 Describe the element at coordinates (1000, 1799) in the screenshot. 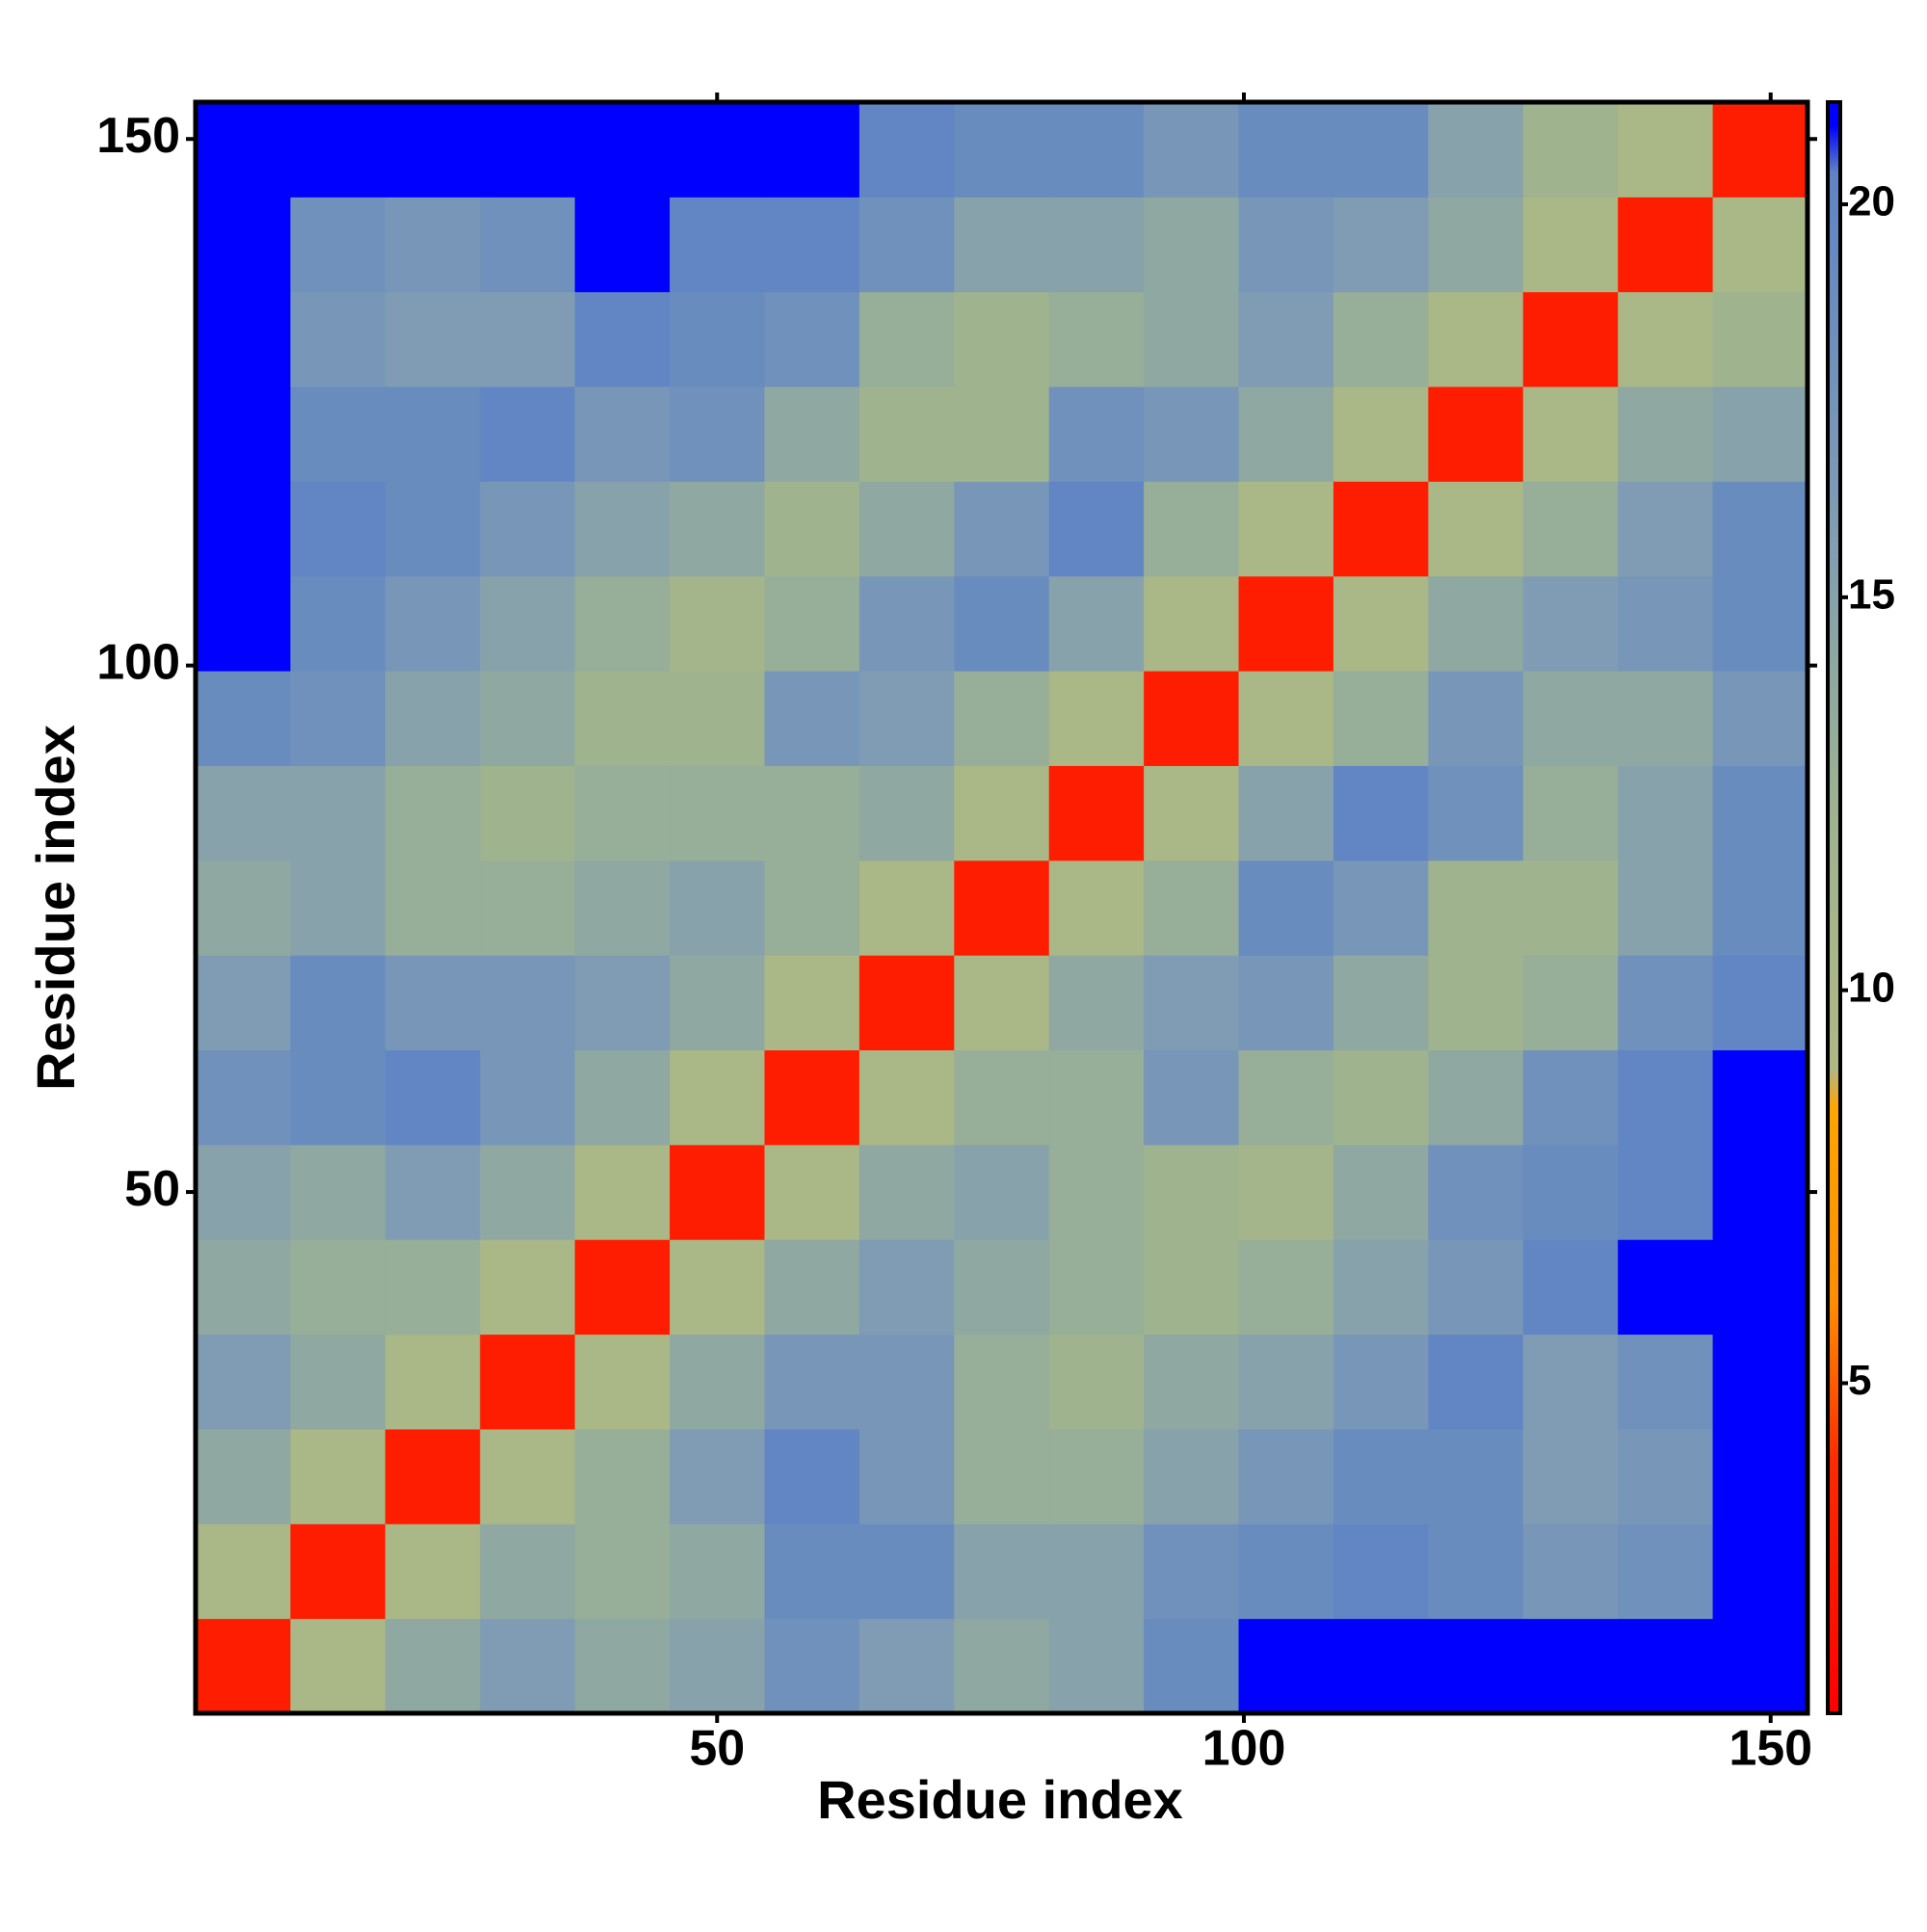

I see `x-axis-title: Residue index` at that location.